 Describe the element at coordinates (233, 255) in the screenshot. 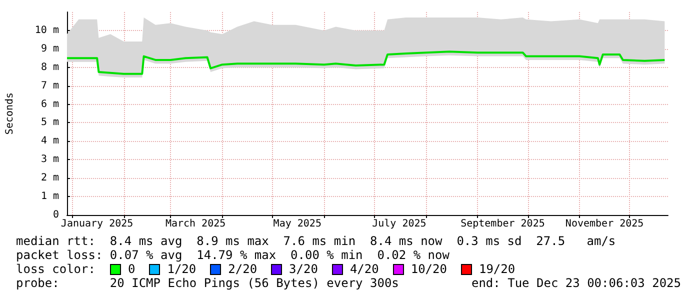

I see `text: packet loss: 0.07 % avg 14.79 % max 0.00 % min 0.02 % now` at that location.